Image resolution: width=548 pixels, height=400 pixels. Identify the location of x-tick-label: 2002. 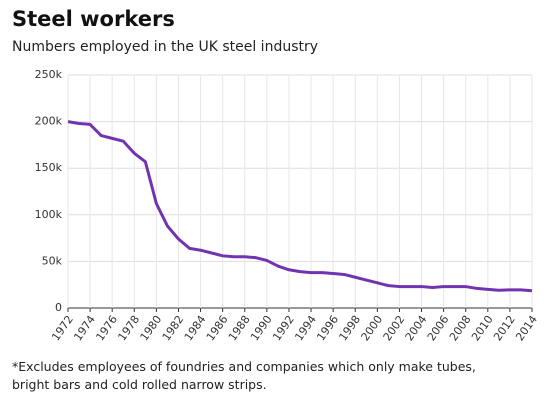
(394, 328).